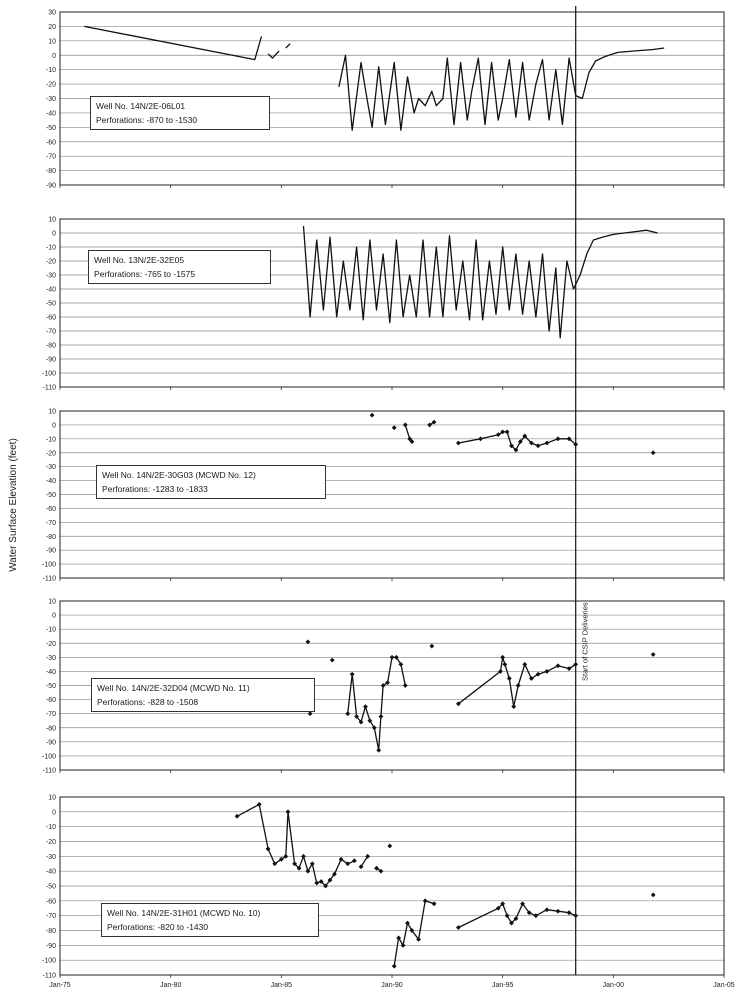 The image size is (736, 993). What do you see at coordinates (724, 985) in the screenshot?
I see `x-tick-label: Jan-05` at bounding box center [724, 985].